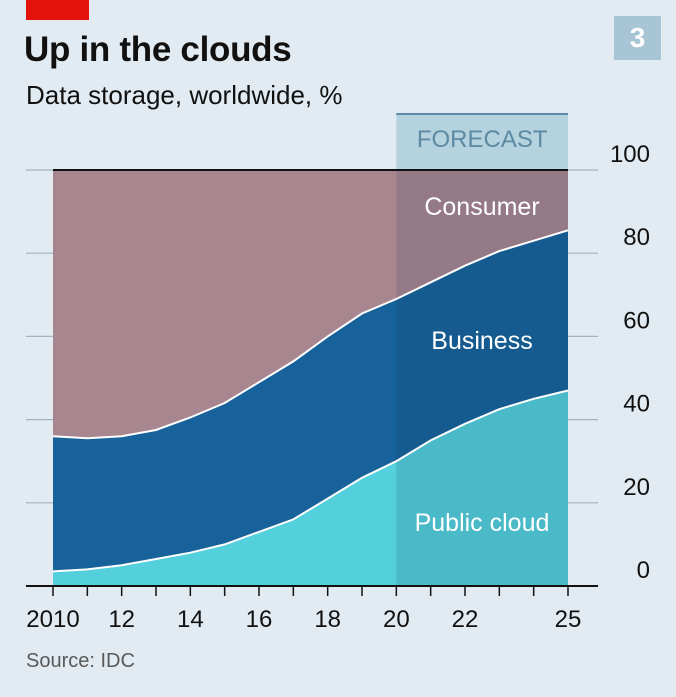 This screenshot has height=697, width=676. What do you see at coordinates (52, 619) in the screenshot?
I see `x-tick-label: 2010` at bounding box center [52, 619].